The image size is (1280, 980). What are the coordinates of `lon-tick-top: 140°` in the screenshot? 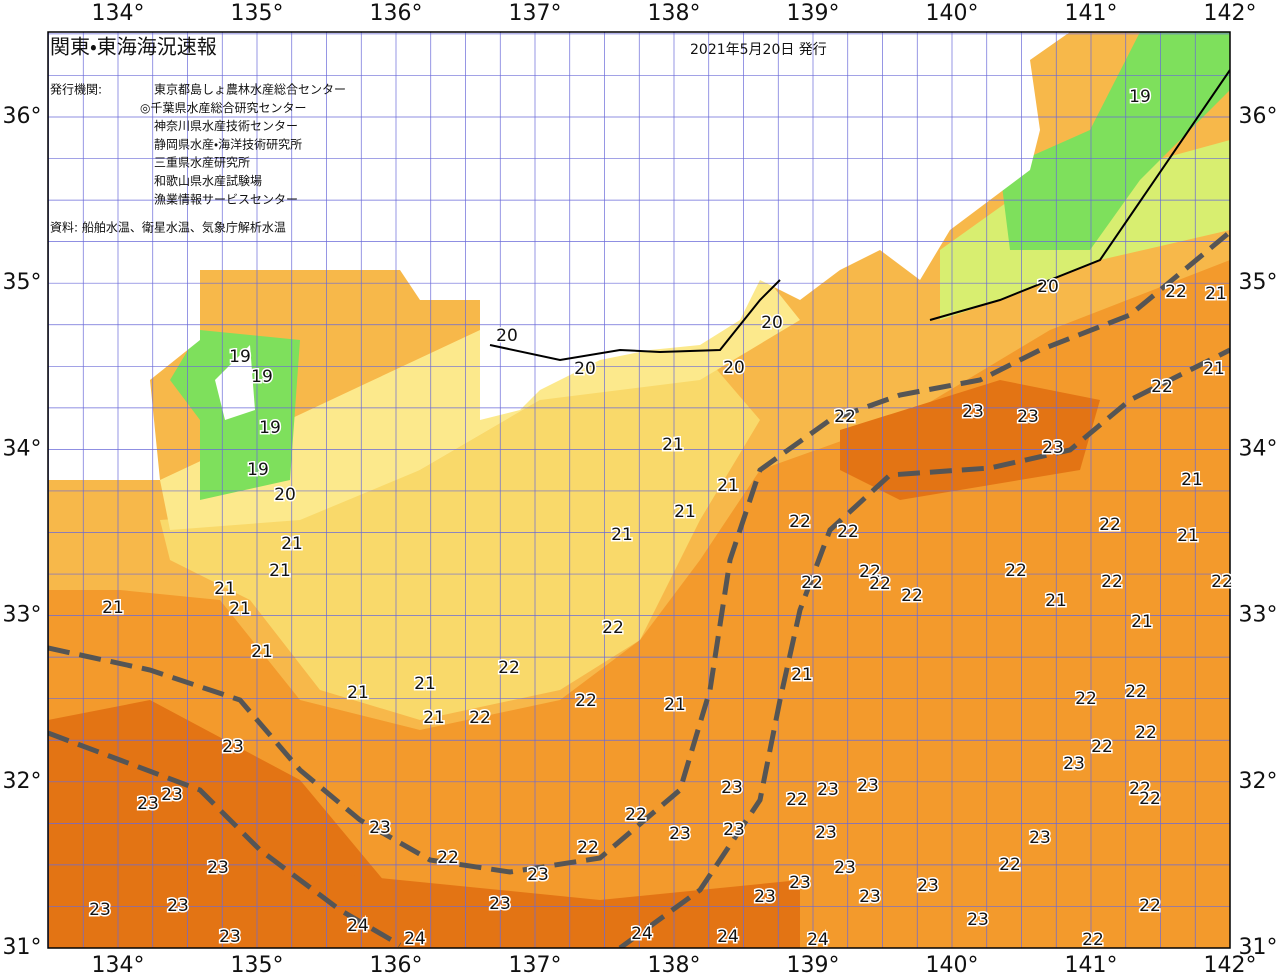 It's located at (952, 13).